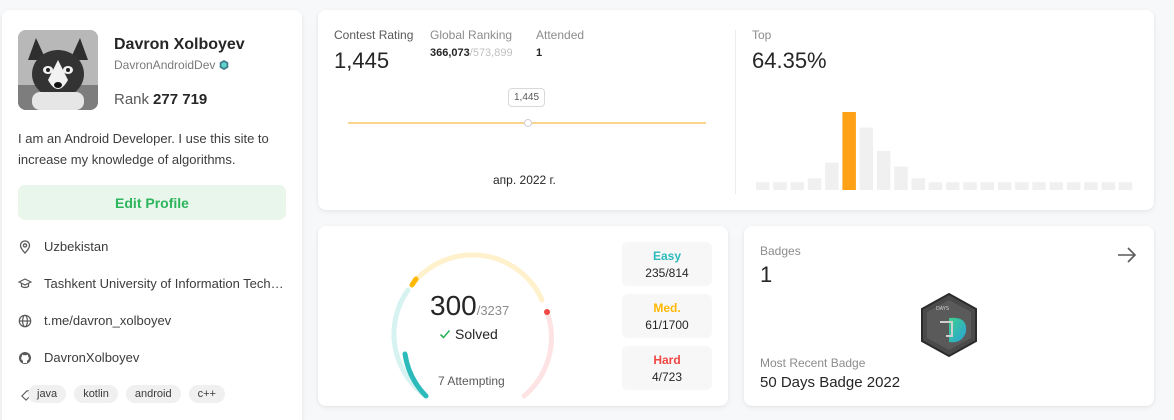  What do you see at coordinates (493, 310) in the screenshot?
I see `solved-total: /3237` at bounding box center [493, 310].